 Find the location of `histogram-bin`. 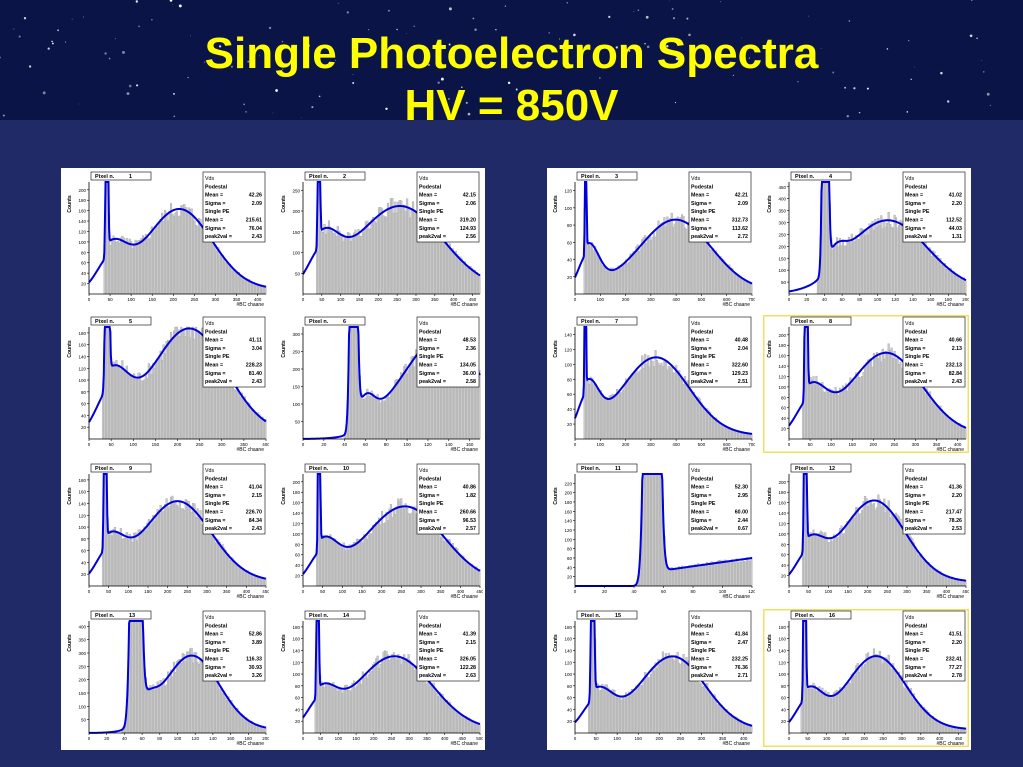

histogram-bin is located at coordinates (965, 433).